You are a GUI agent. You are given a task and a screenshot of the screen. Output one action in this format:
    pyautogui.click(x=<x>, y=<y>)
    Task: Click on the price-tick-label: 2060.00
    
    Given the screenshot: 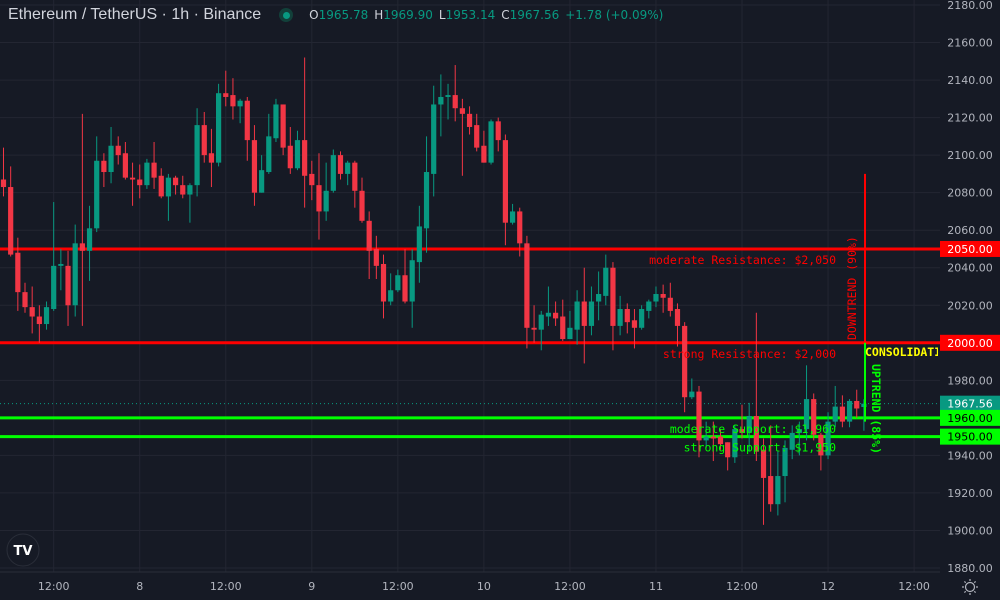 What is the action you would take?
    pyautogui.click(x=970, y=230)
    